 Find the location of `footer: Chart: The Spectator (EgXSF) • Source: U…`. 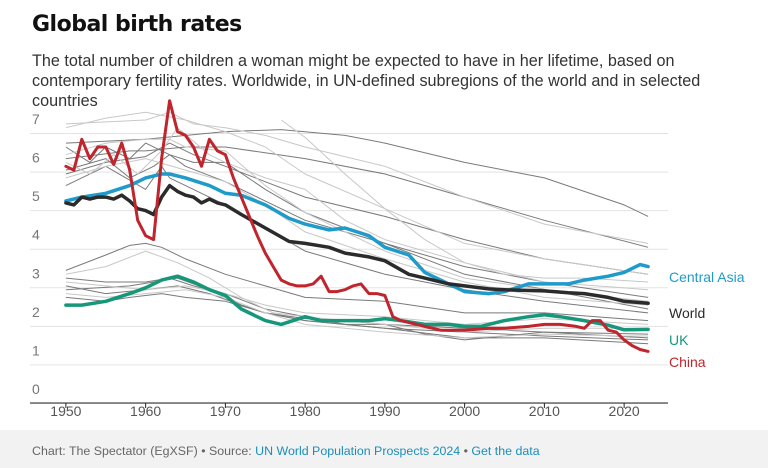

footer: Chart: The Spectator (EgXSF) • Source: U… is located at coordinates (384, 449).